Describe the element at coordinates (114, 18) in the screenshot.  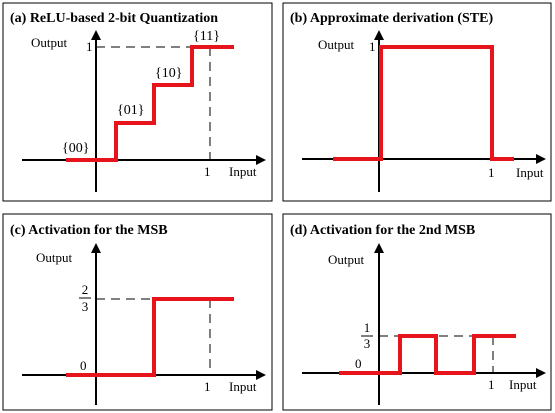
I see `panel-a-title: (a) ReLU-based 2-bit Quantization` at that location.